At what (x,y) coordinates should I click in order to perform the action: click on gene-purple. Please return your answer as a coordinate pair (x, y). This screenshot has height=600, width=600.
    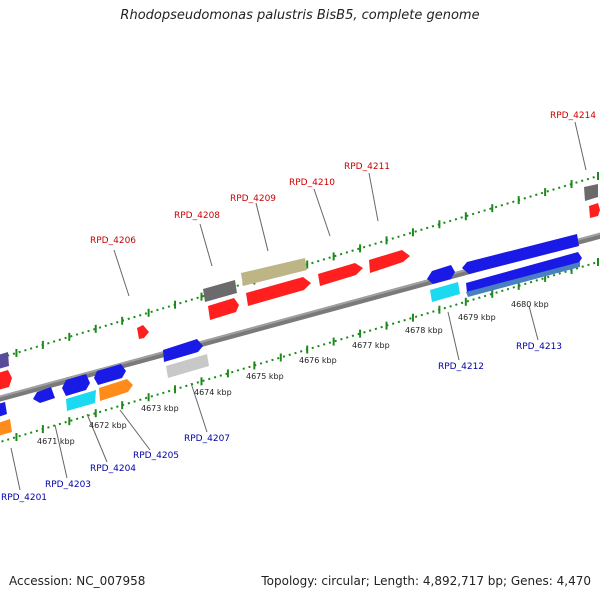
    Looking at the image, I should click on (4, 360).